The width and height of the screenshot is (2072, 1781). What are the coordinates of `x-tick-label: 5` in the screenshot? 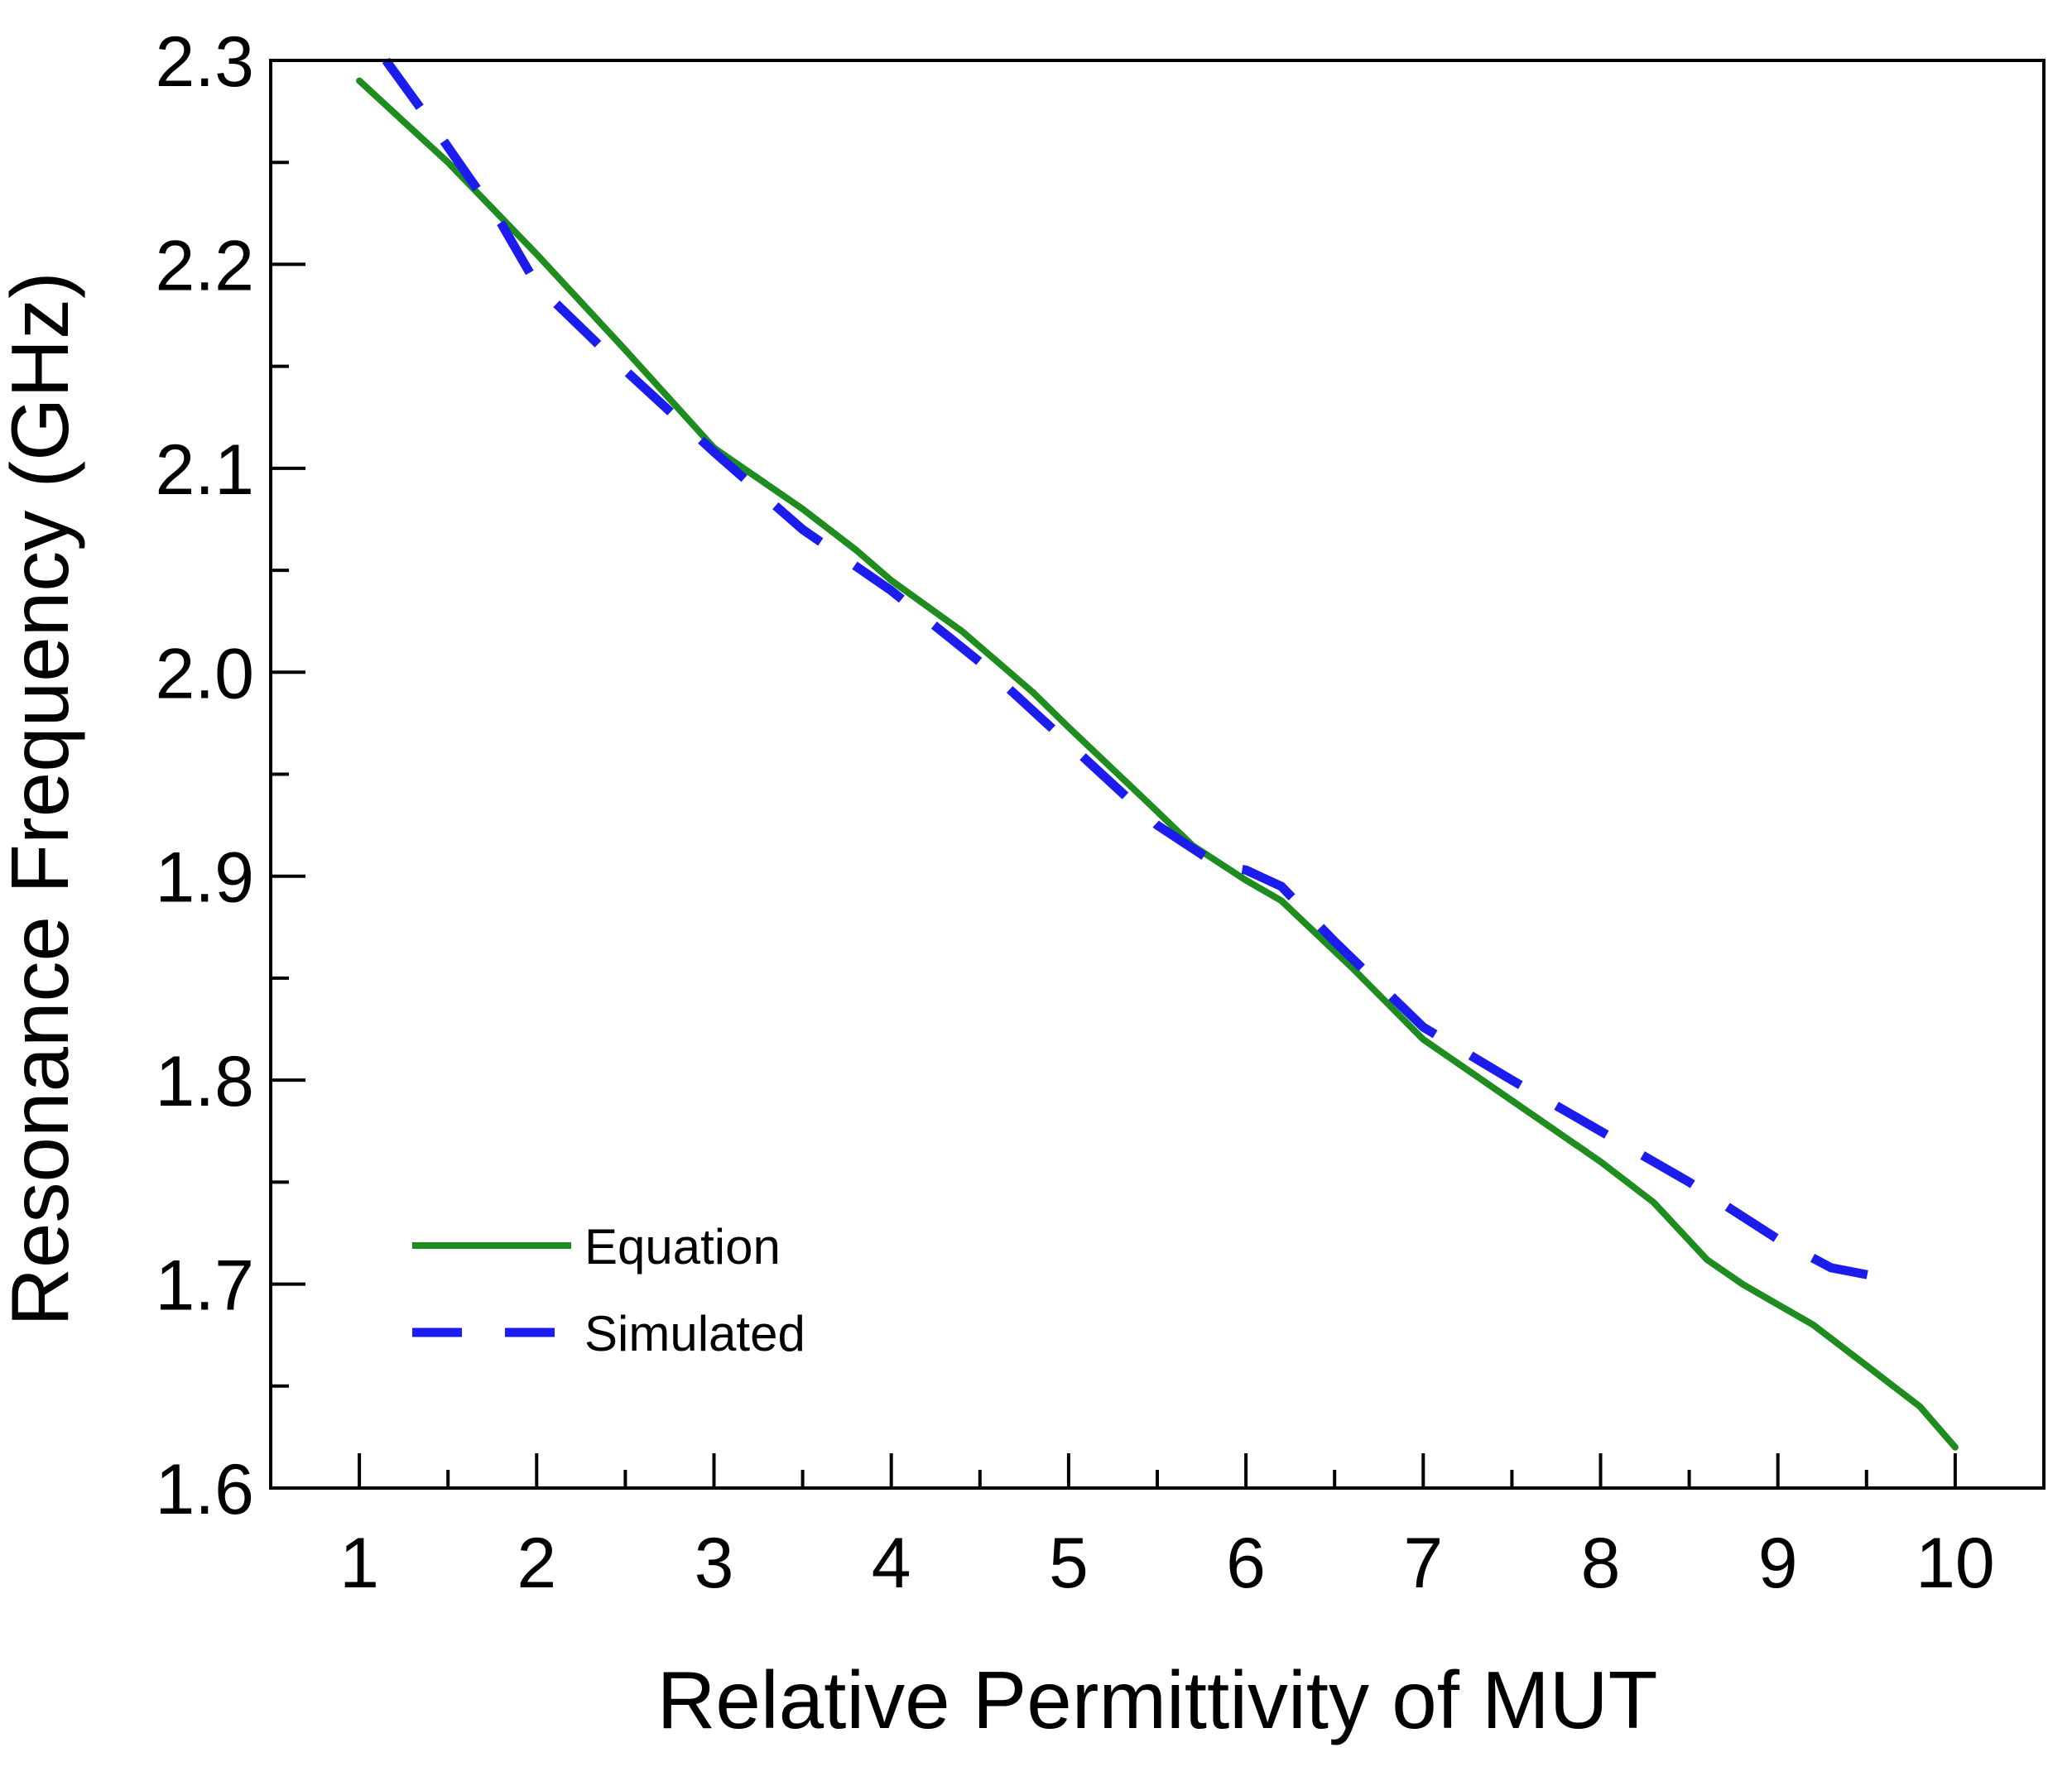 It's located at (1069, 1563).